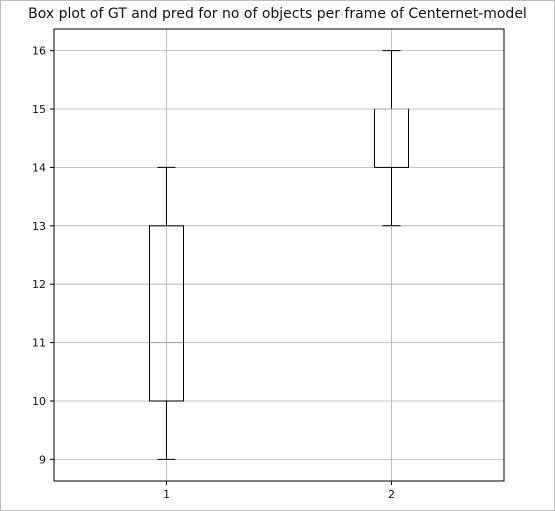  What do you see at coordinates (166, 494) in the screenshot?
I see `x-tick-label: 1` at bounding box center [166, 494].